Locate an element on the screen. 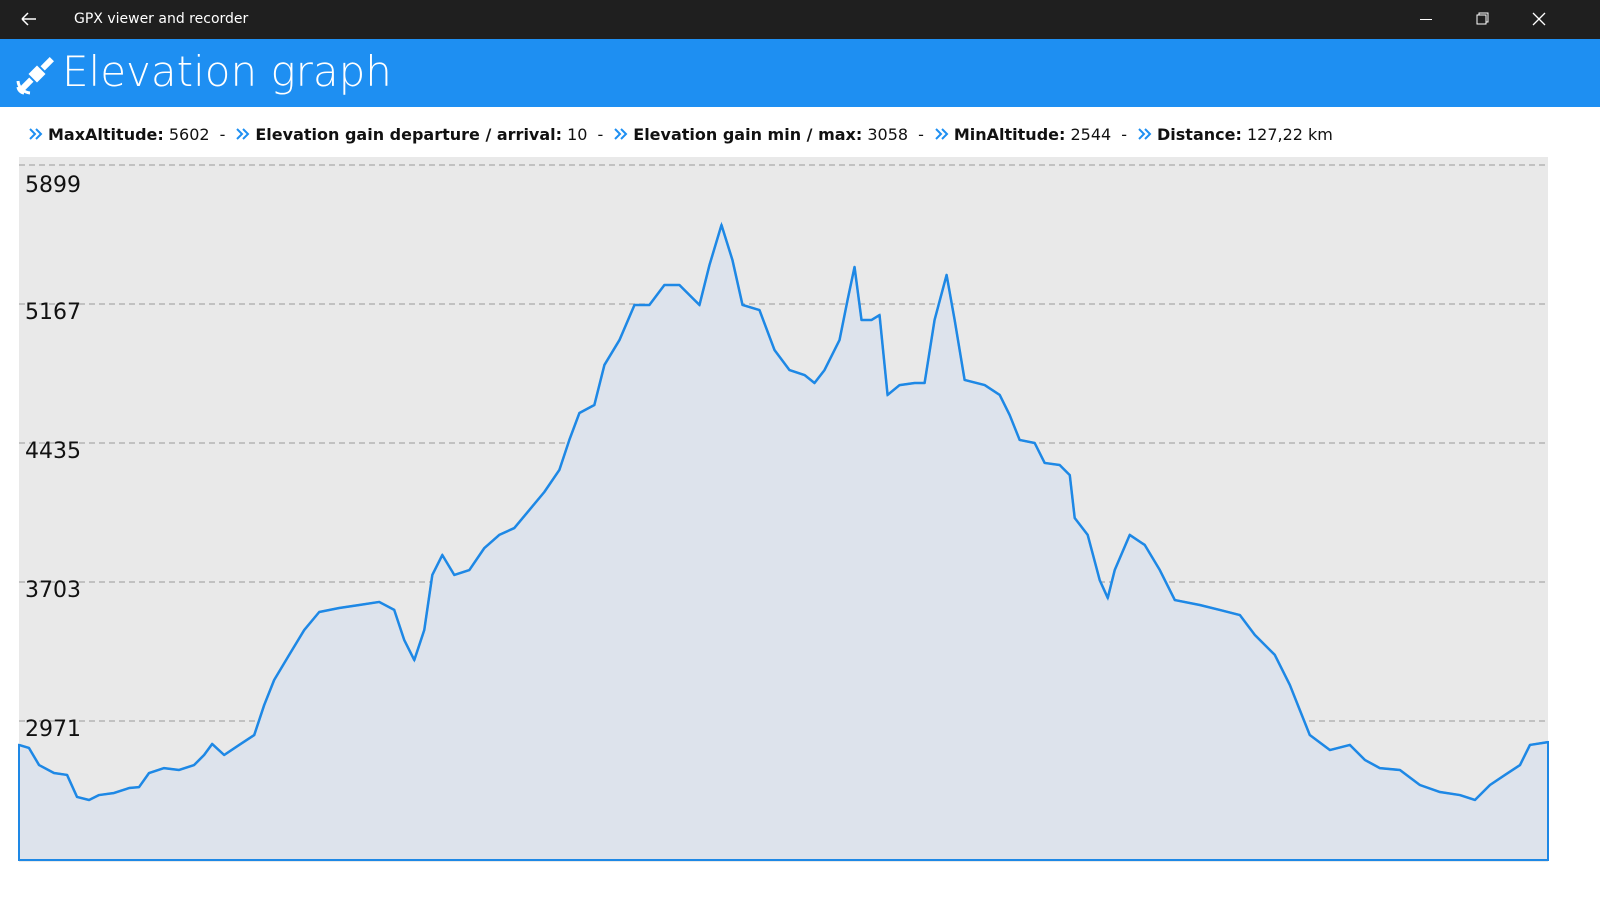  window-title: GPX viewer and recorder is located at coordinates (161, 19).